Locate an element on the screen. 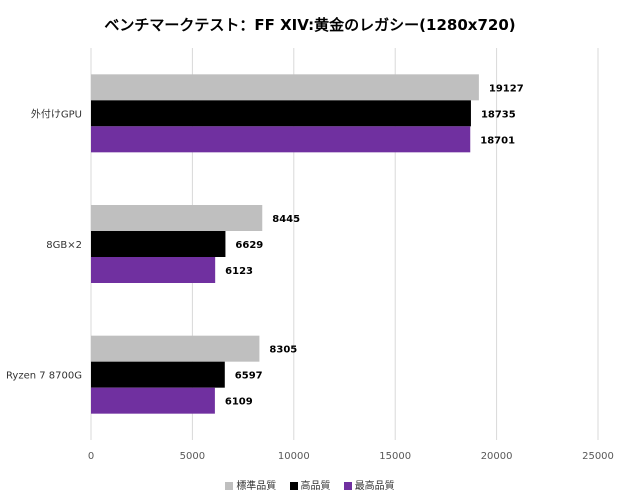  data-label-0-2: 18701 is located at coordinates (497, 140).